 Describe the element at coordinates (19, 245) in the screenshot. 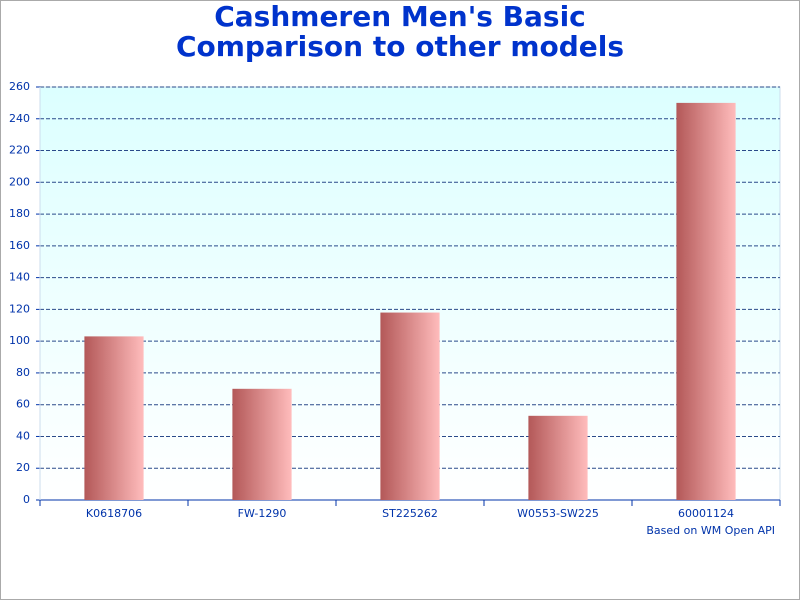

I see `y-tick-label: 160` at that location.